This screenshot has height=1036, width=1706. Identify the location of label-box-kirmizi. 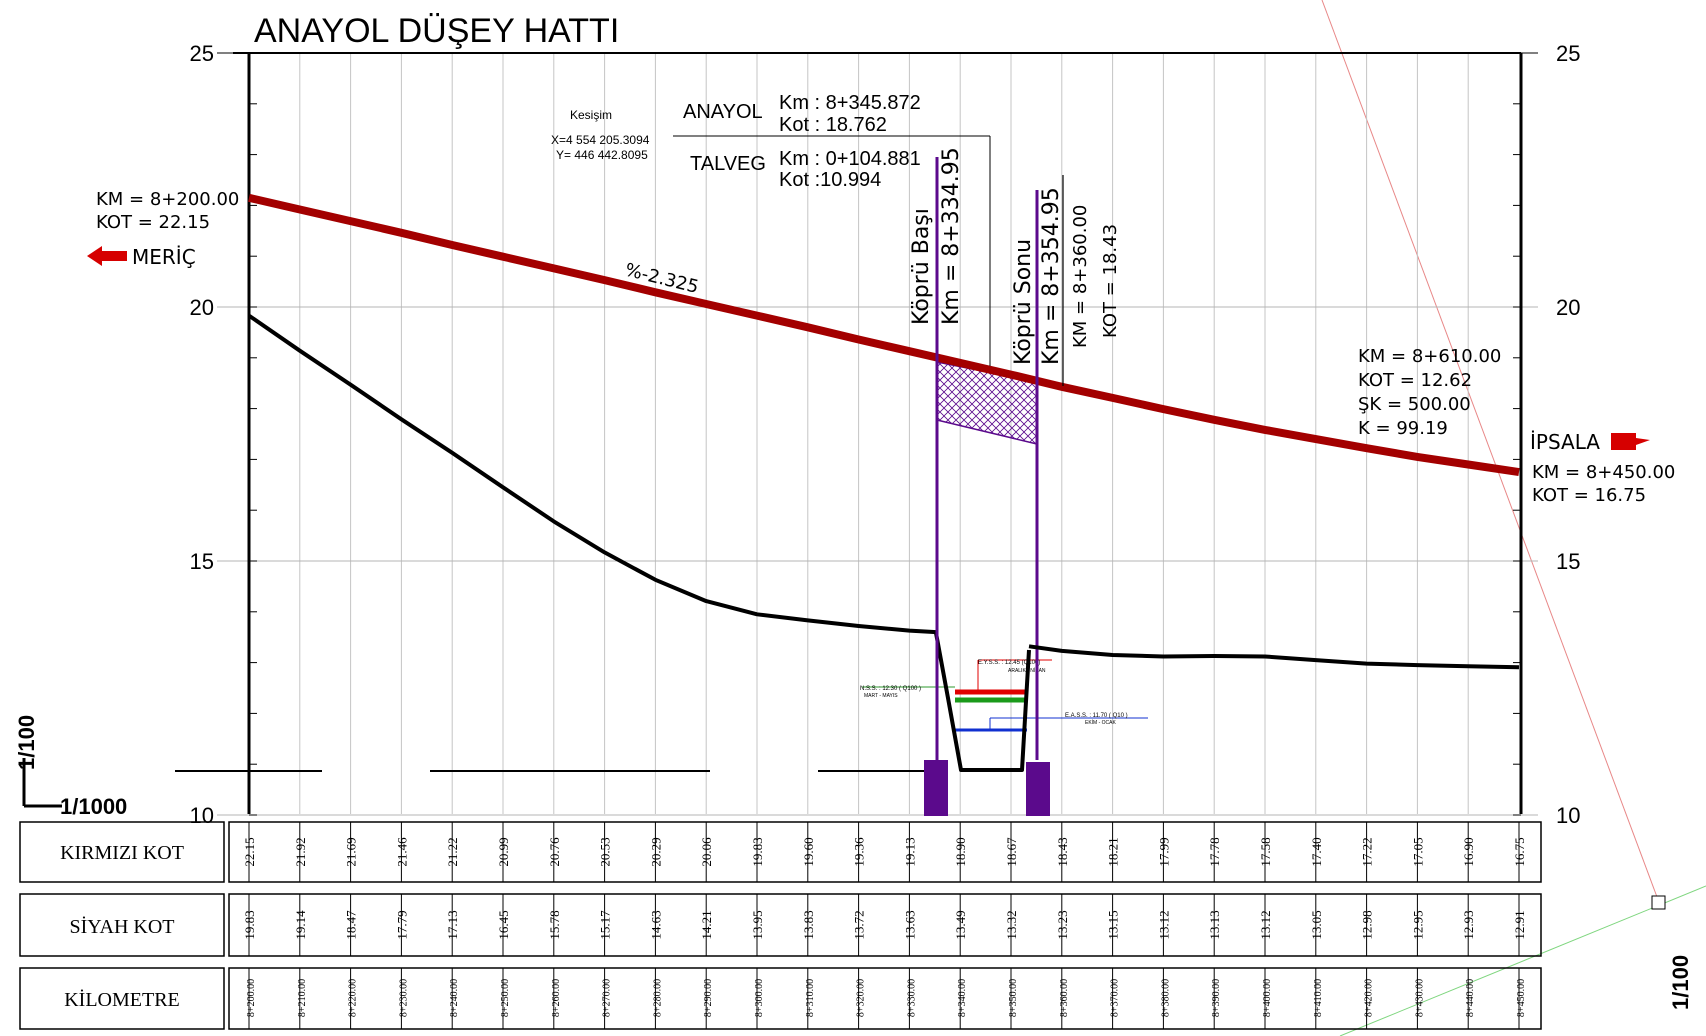
(122, 852).